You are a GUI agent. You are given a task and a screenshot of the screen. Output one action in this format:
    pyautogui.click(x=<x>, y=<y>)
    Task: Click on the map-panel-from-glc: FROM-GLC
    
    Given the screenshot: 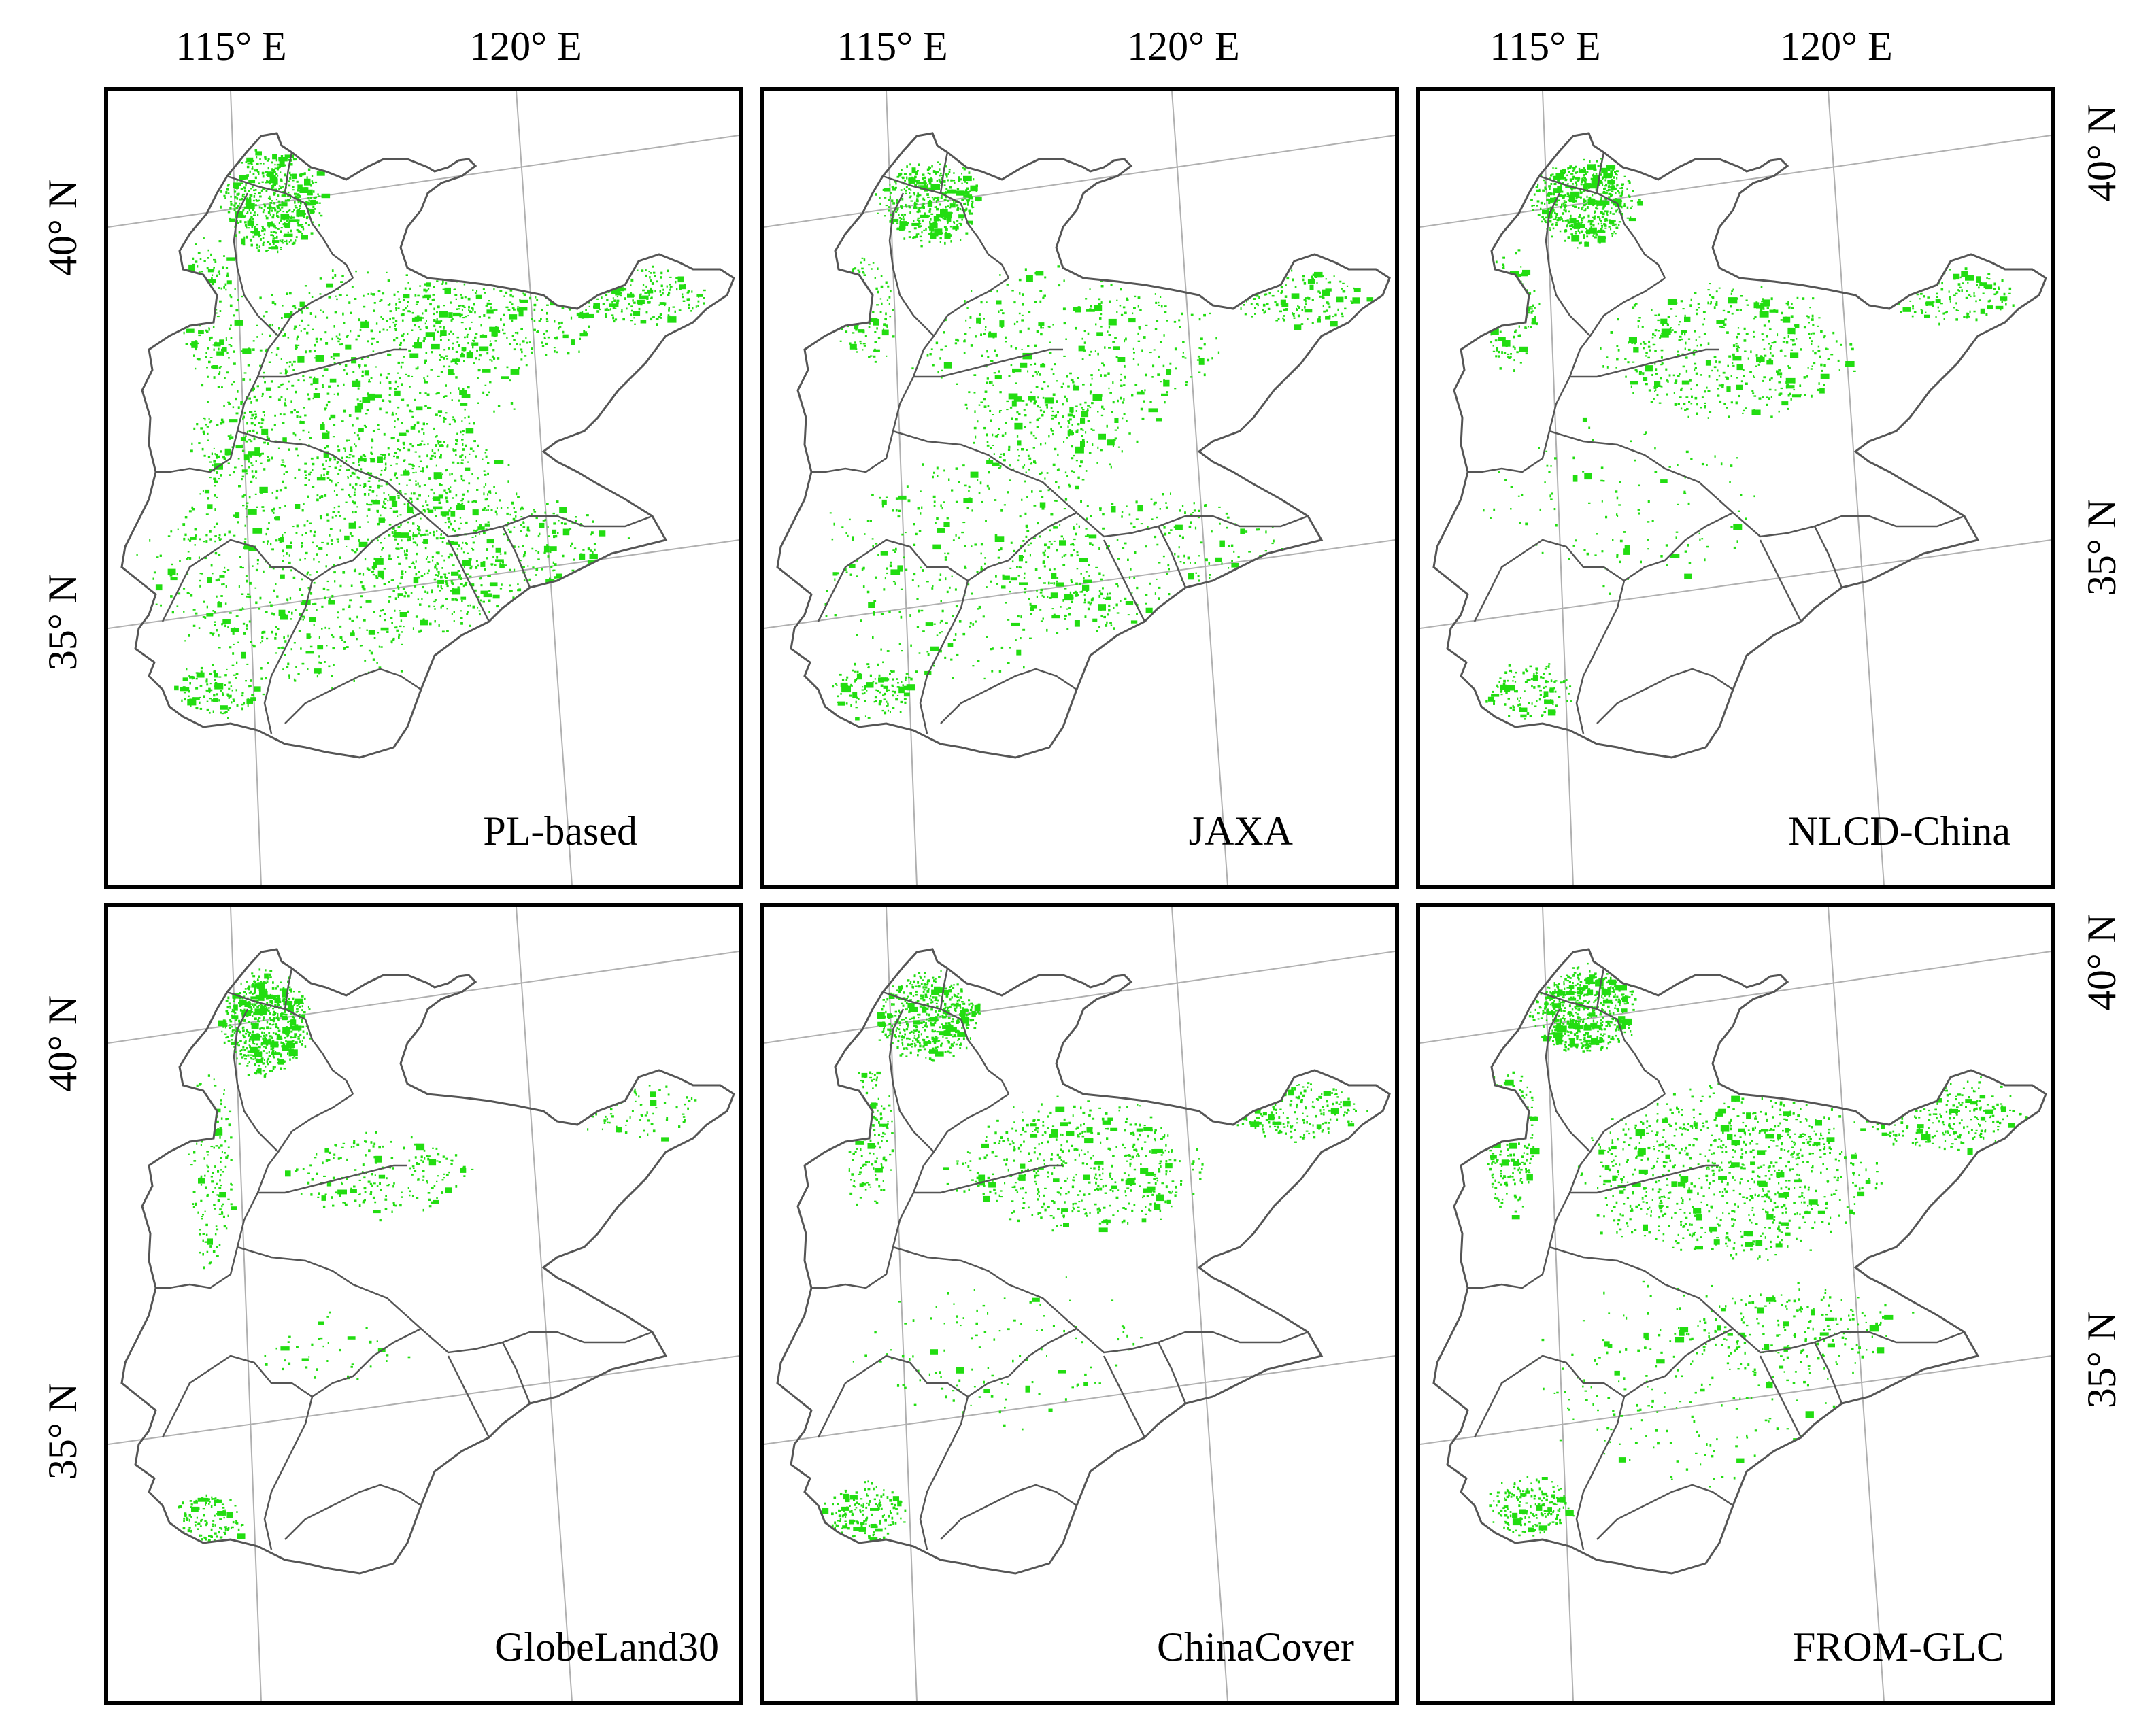 What is the action you would take?
    pyautogui.click(x=1735, y=1304)
    